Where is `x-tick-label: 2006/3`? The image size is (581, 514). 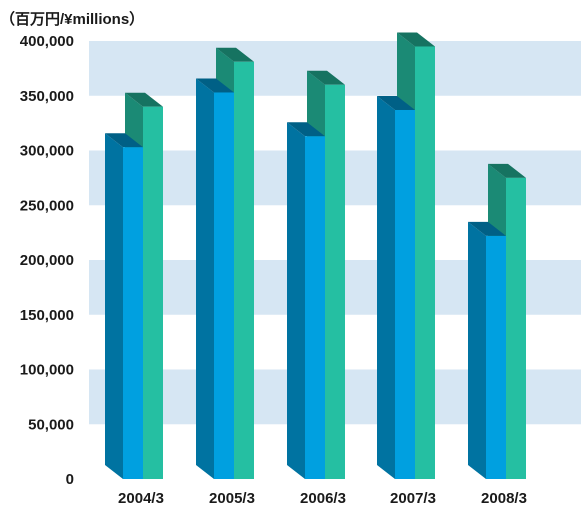 x-tick-label: 2006/3 is located at coordinates (323, 498).